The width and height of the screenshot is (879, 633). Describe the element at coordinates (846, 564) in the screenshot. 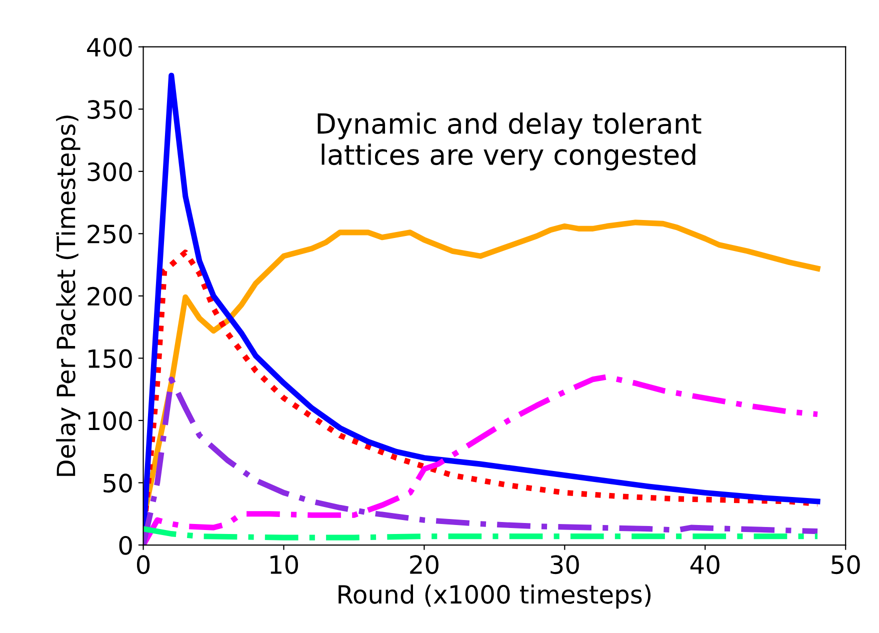

I see `x-tick-label: 50` at that location.